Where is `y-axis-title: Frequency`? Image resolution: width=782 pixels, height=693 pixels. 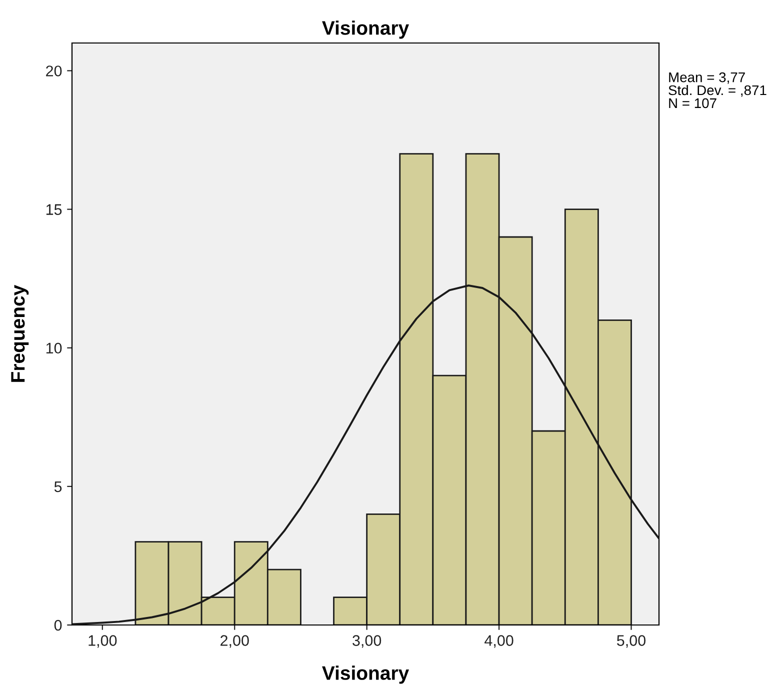
y-axis-title: Frequency is located at coordinates (20, 333).